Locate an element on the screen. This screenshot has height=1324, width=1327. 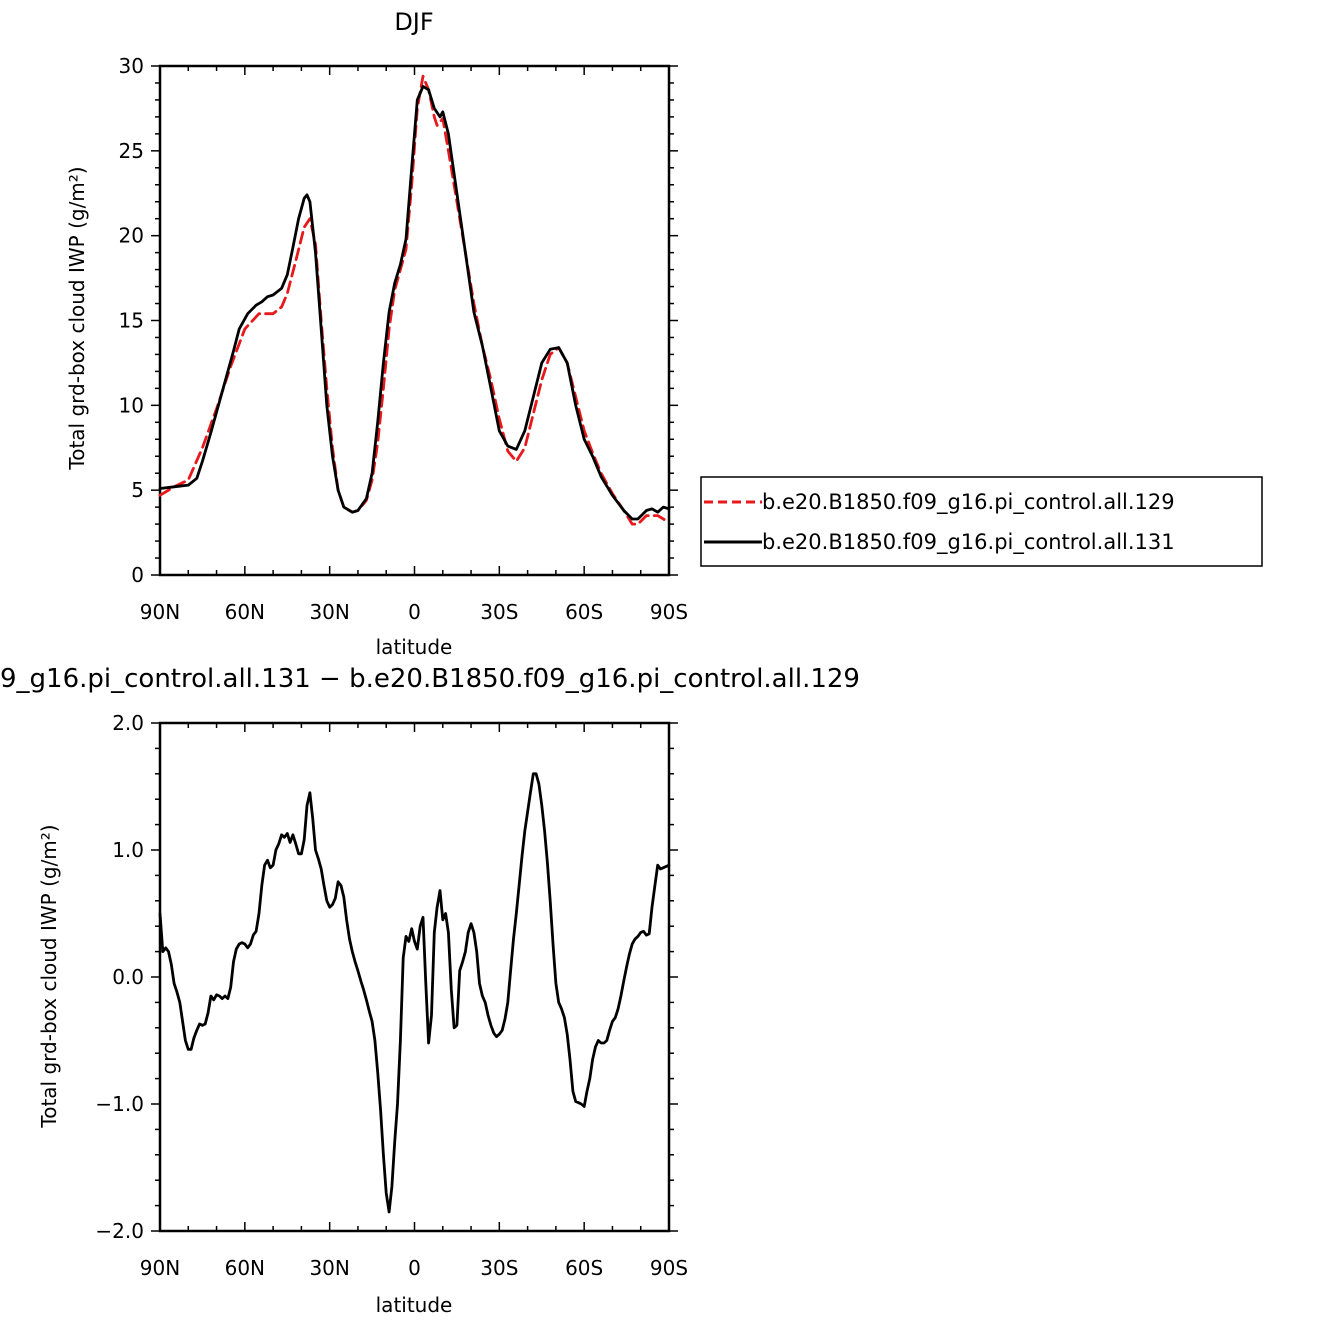
bottom-x-tick-label: 90N is located at coordinates (160, 1268).